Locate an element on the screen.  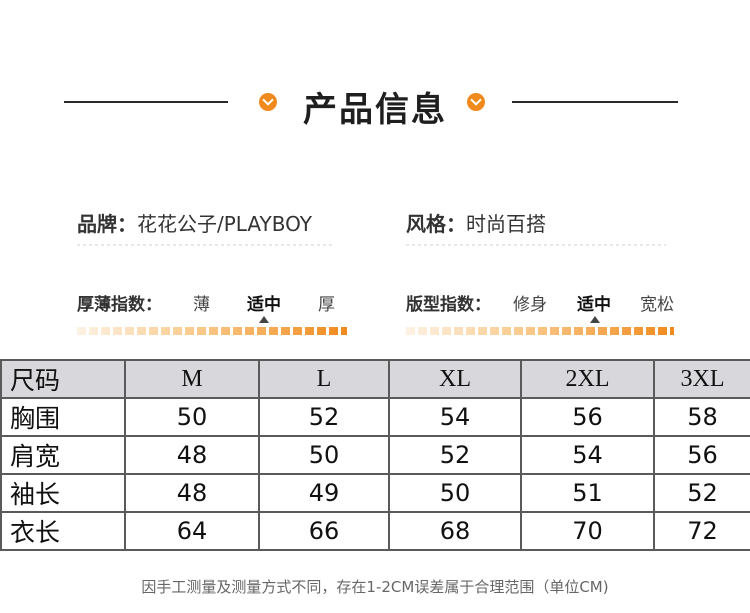
table-row: 衣长 64 66 68 70 72 is located at coordinates (375, 531).